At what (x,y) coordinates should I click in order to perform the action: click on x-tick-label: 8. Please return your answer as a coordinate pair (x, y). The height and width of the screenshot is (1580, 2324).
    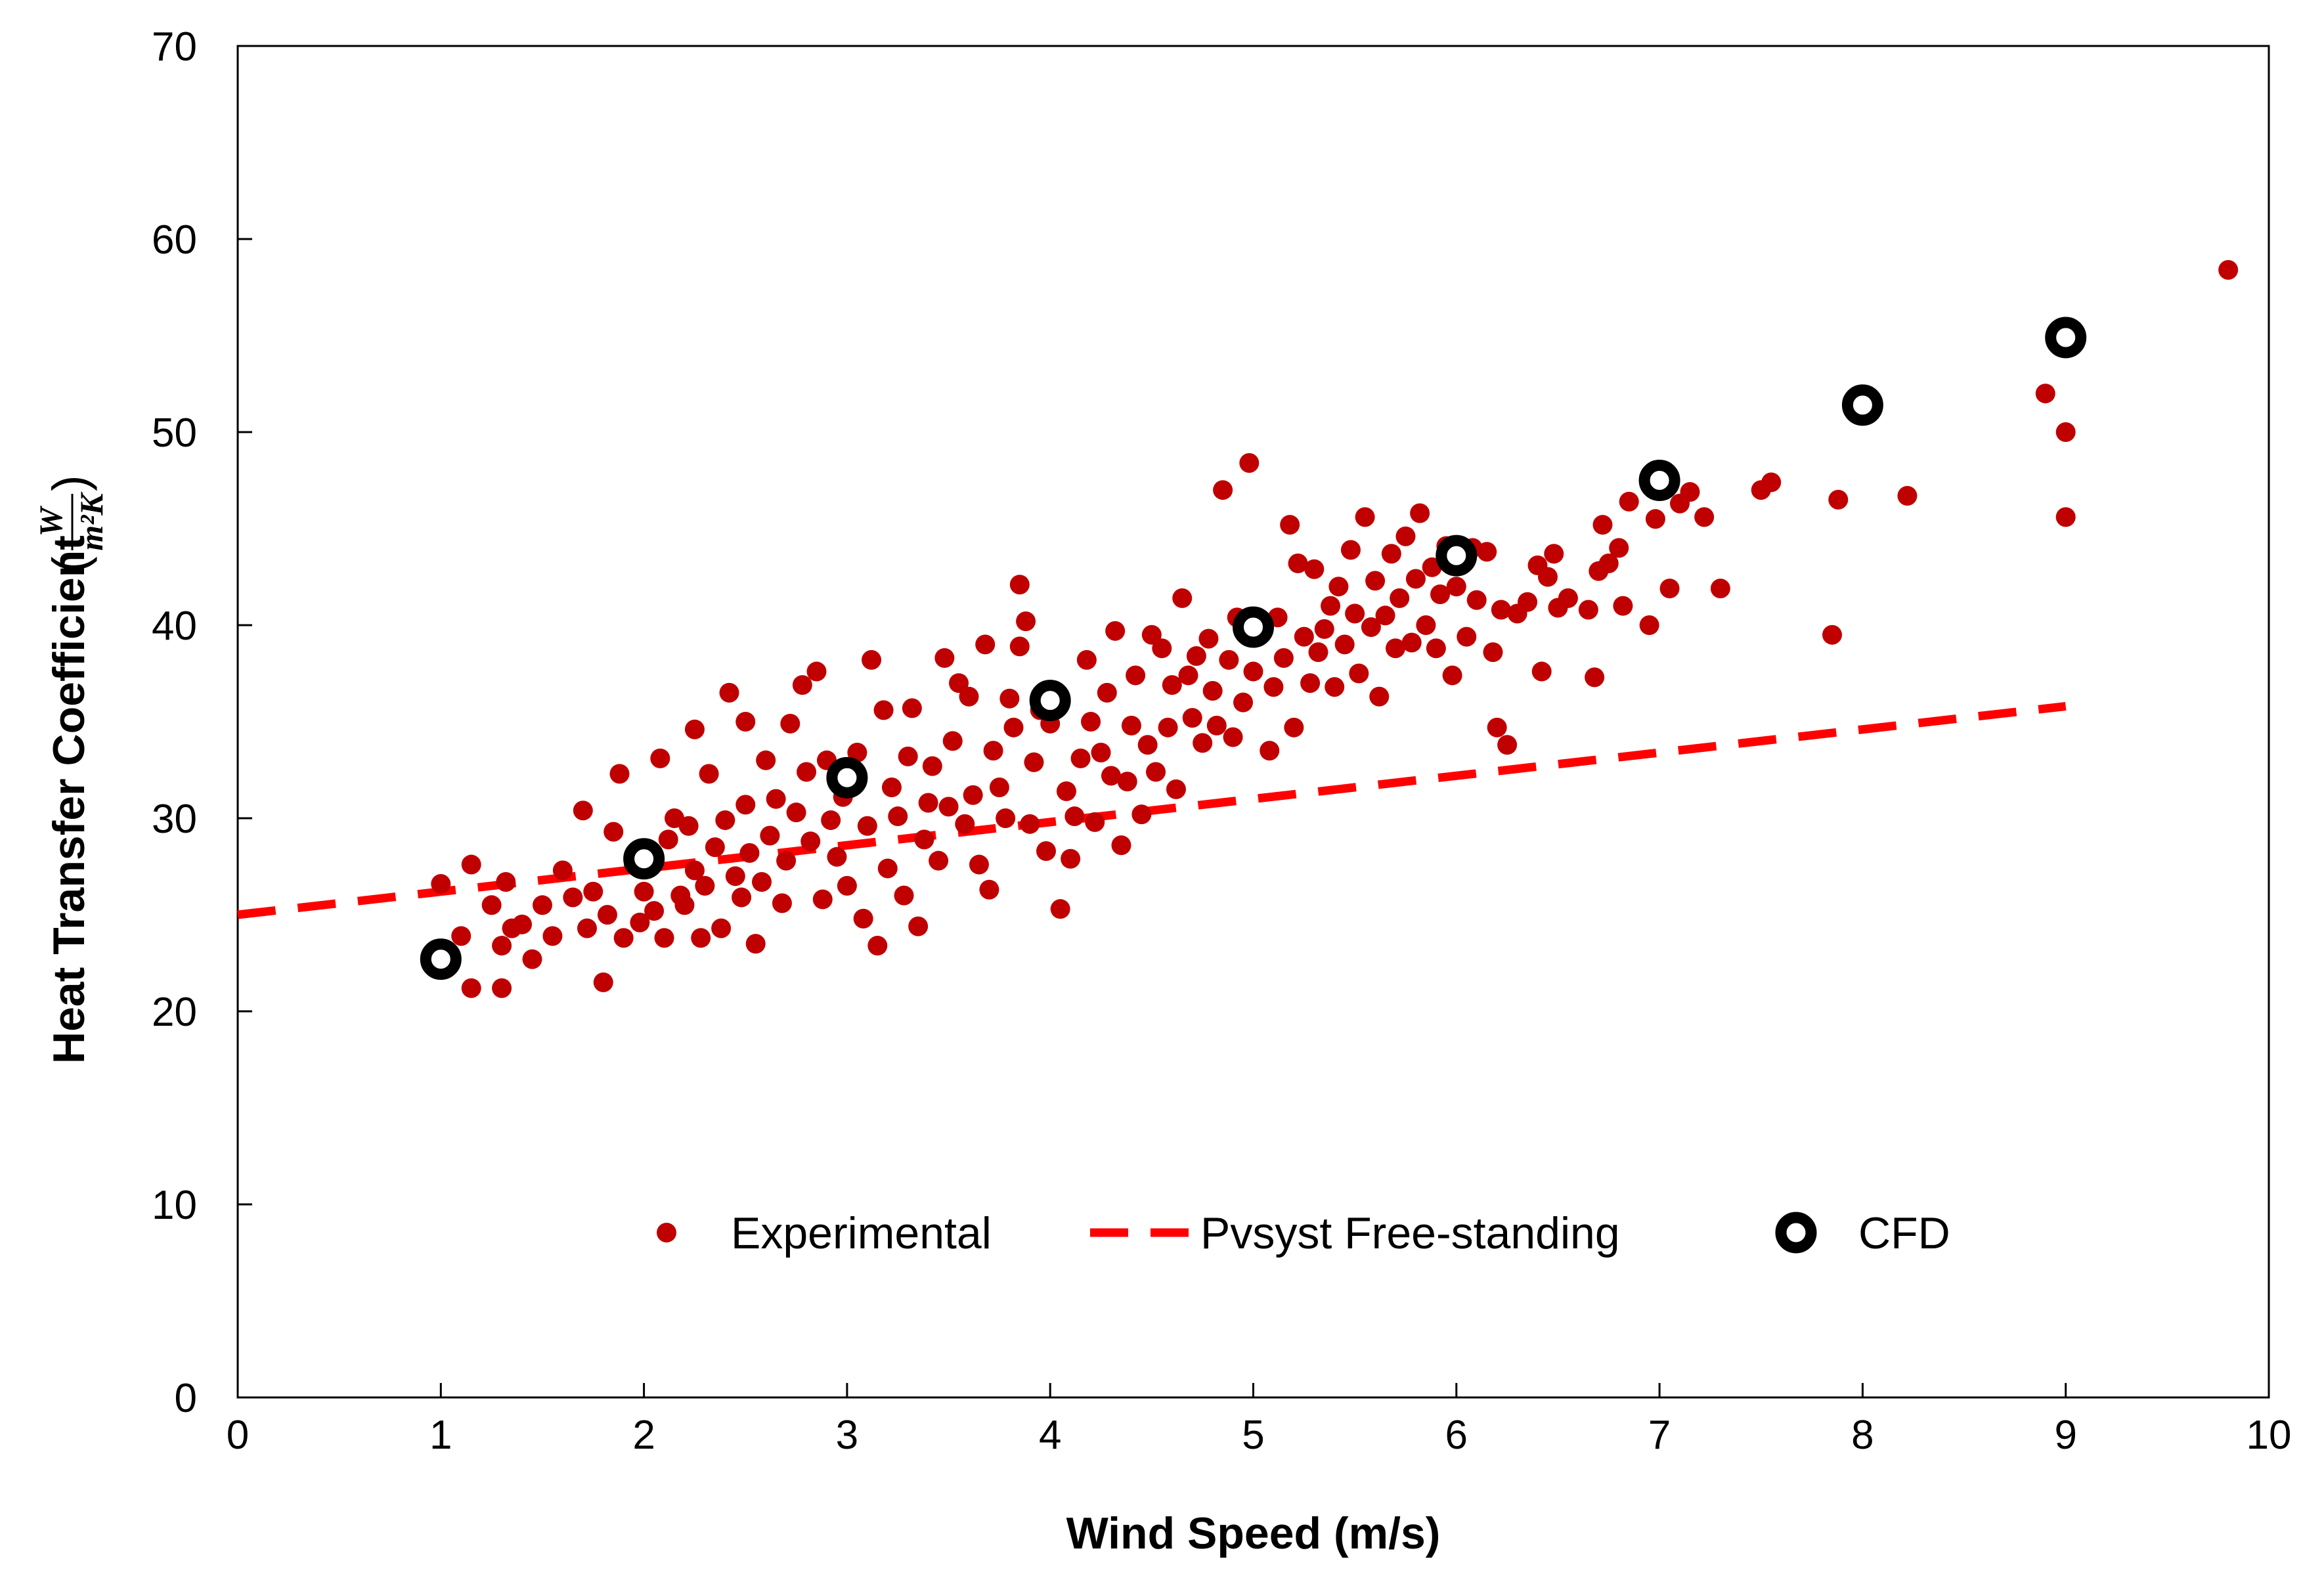
    Looking at the image, I should click on (1862, 1435).